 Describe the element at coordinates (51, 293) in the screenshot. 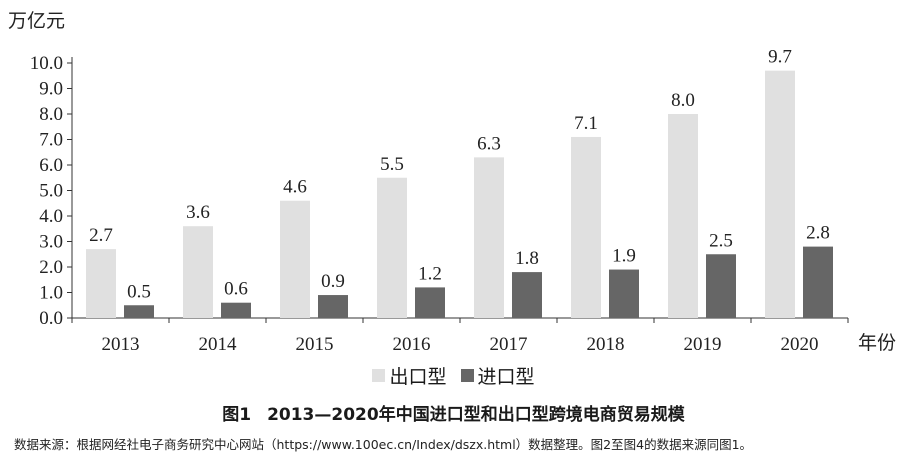

I see `y-tick-label: 1.0` at that location.